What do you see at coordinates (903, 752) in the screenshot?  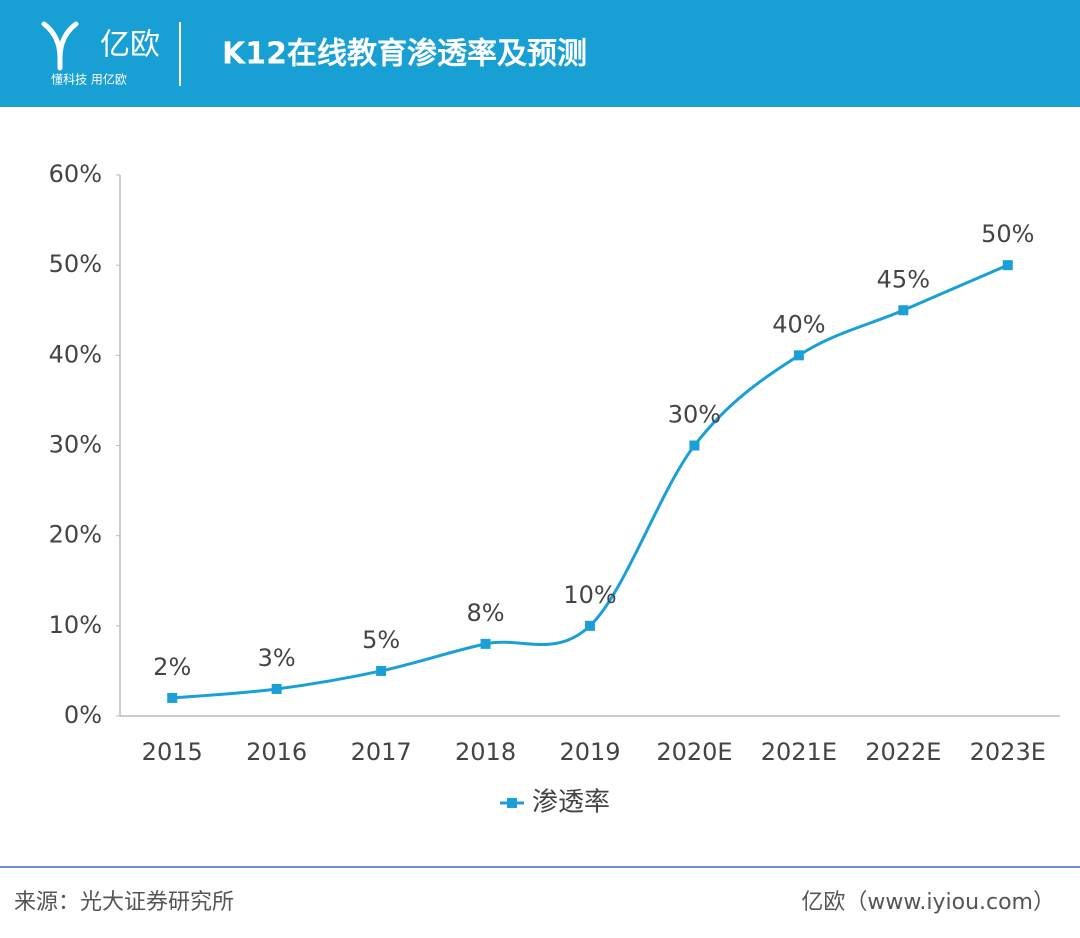 I see `x-tick-label: 2022E` at bounding box center [903, 752].